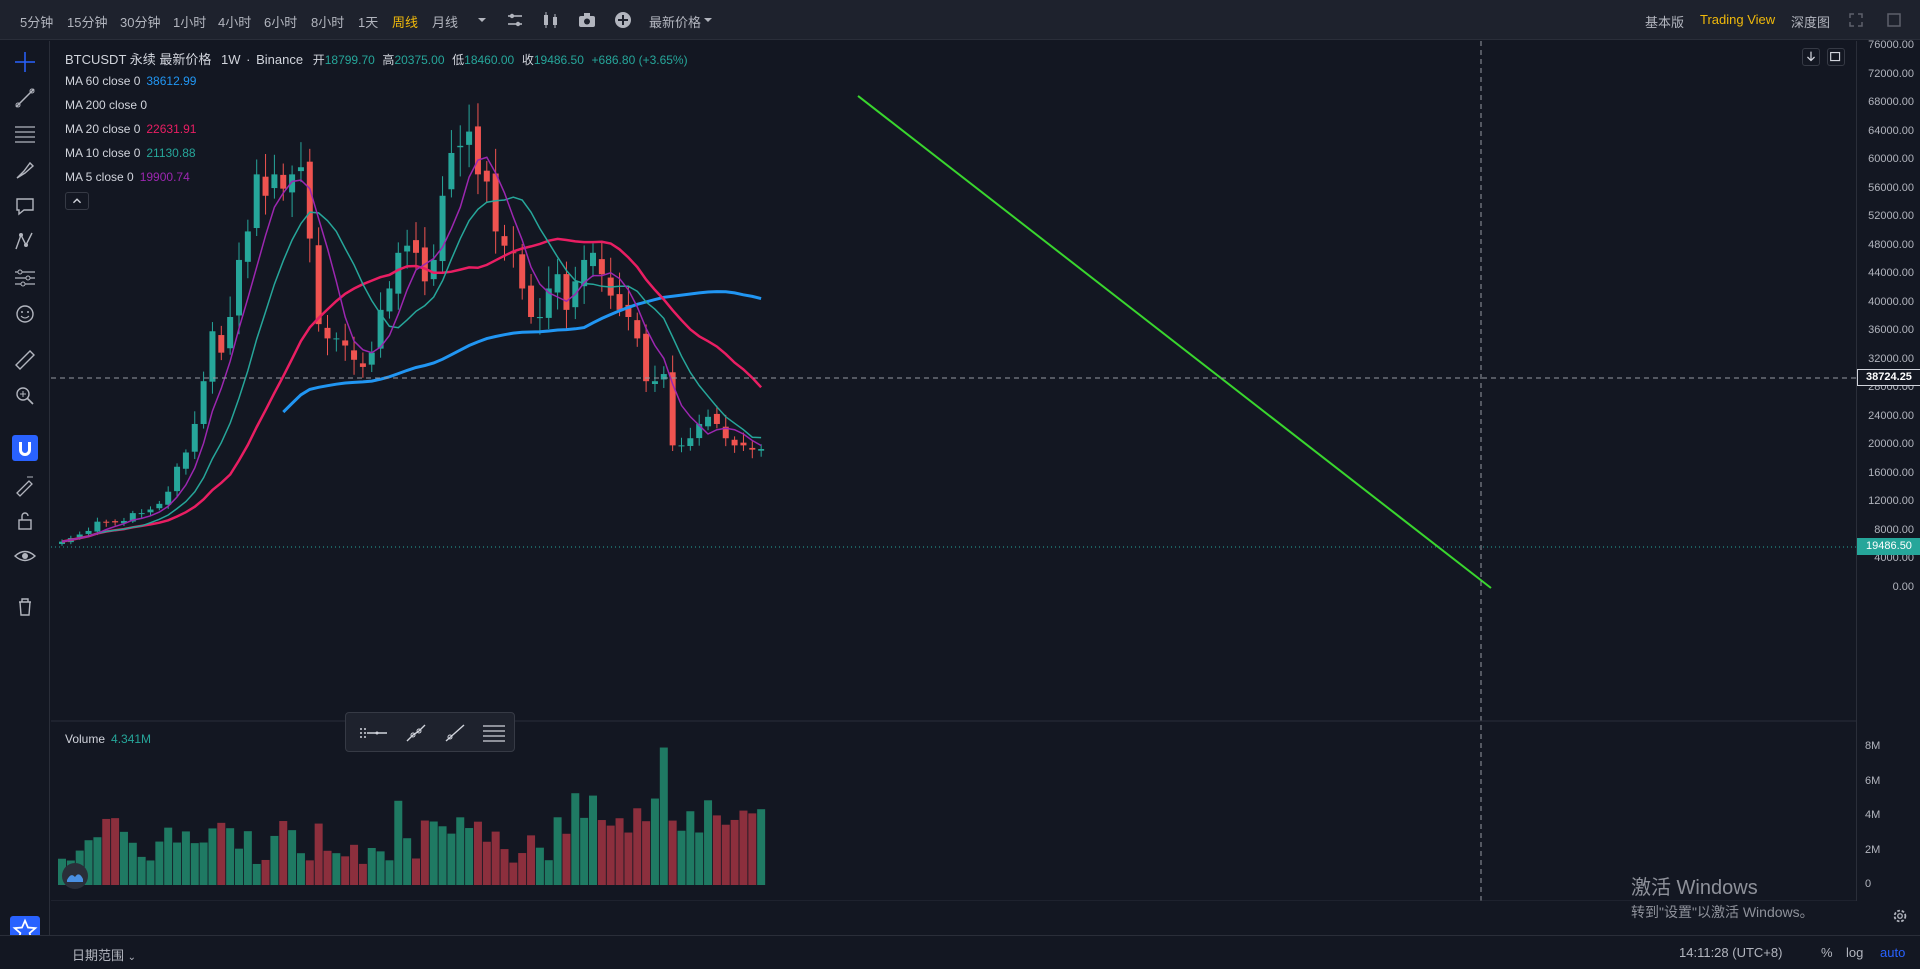 This screenshot has width=1920, height=969. What do you see at coordinates (164, 177) in the screenshot?
I see `indicator-value: 19900.74` at bounding box center [164, 177].